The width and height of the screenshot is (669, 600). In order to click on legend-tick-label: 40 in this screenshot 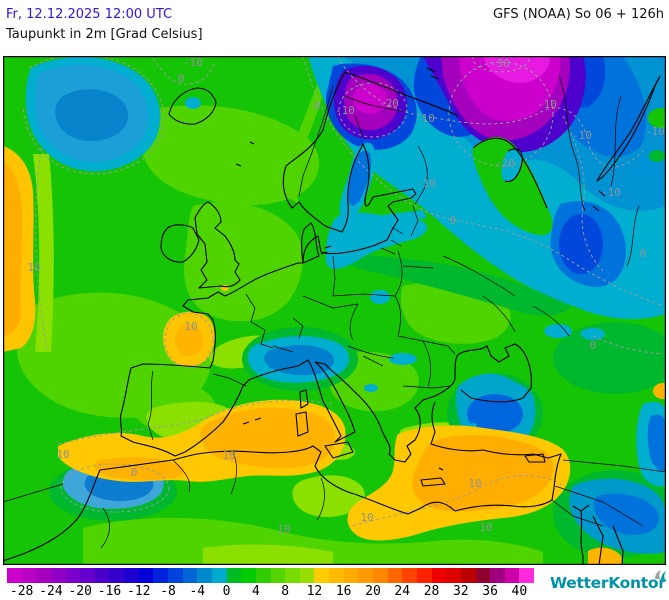, I will do `click(519, 591)`.